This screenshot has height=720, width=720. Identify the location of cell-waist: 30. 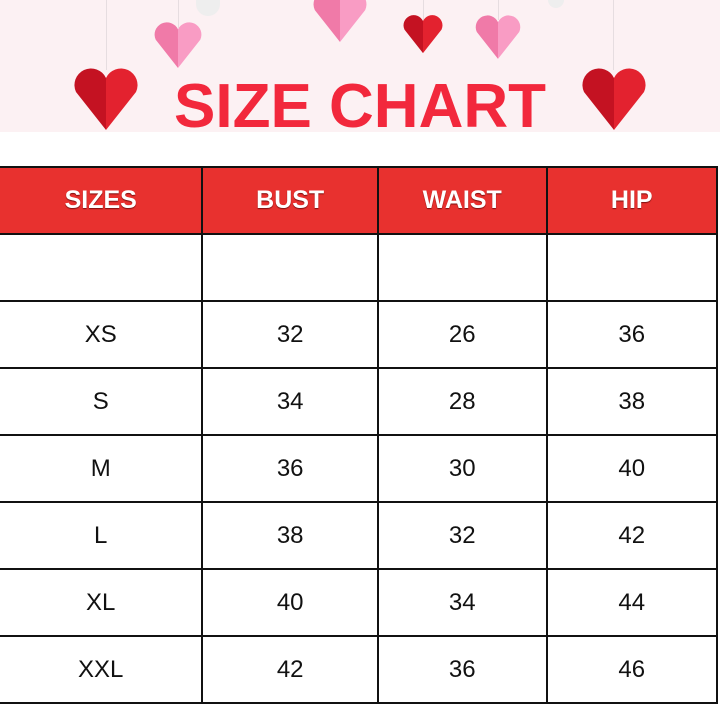
(462, 468).